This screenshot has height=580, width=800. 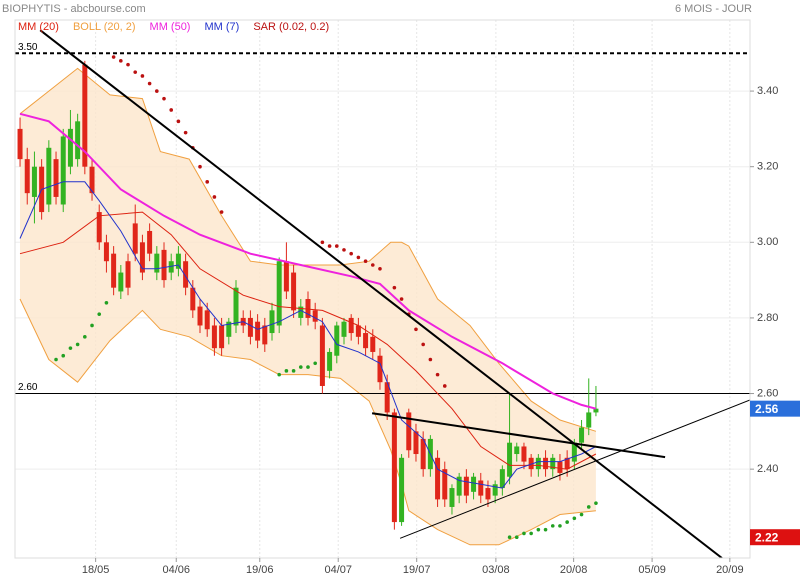 I want to click on x-tick-label: 04/07, so click(x=338, y=570).